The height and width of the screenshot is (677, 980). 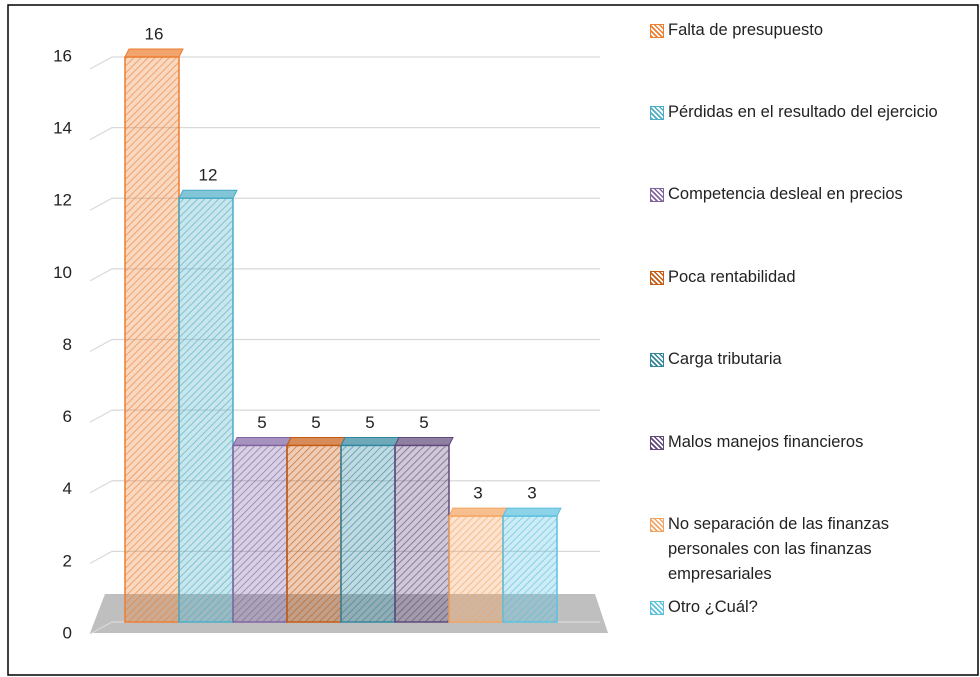 What do you see at coordinates (208, 175) in the screenshot?
I see `data-label: 12` at bounding box center [208, 175].